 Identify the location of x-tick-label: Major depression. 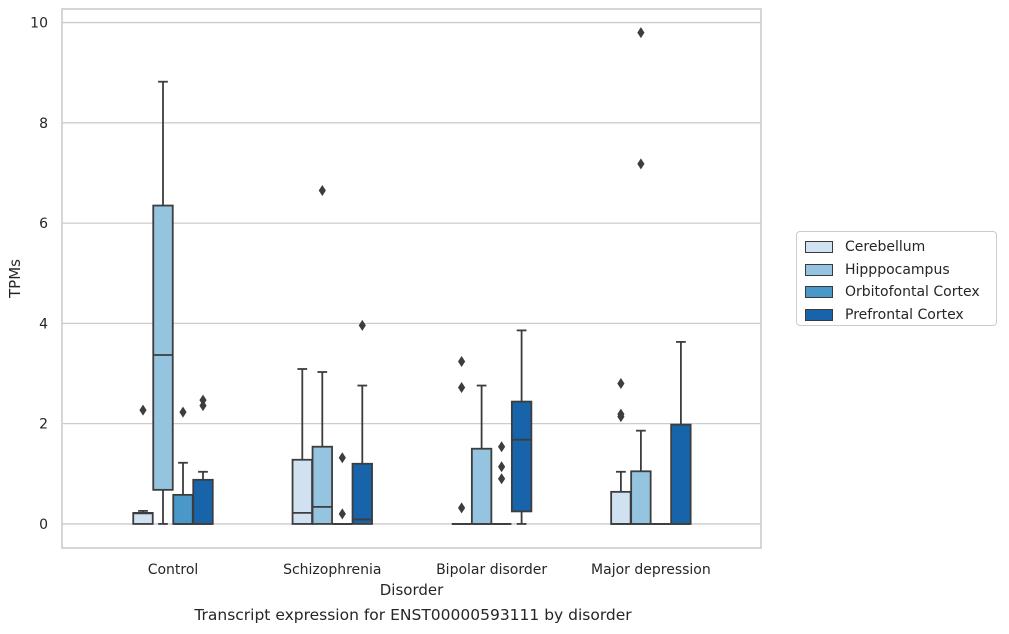
(651, 570).